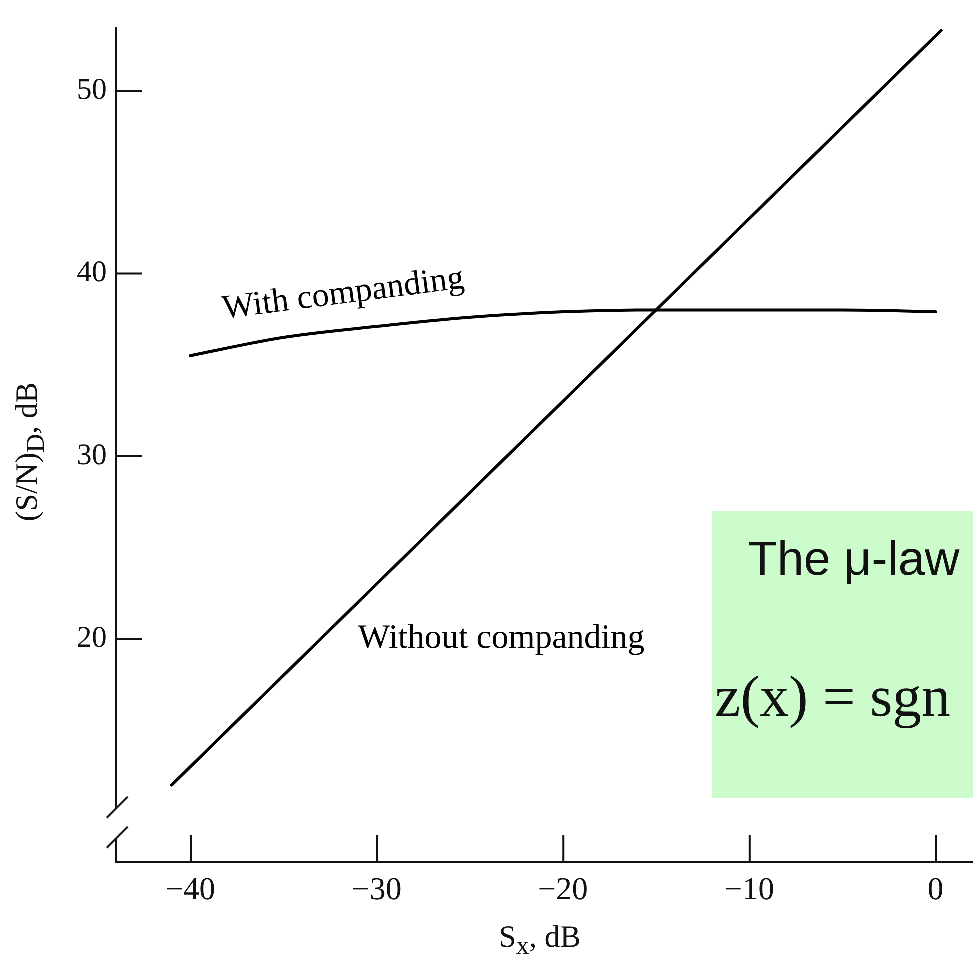 The height and width of the screenshot is (956, 973). I want to click on text: With companding, so click(343, 293).